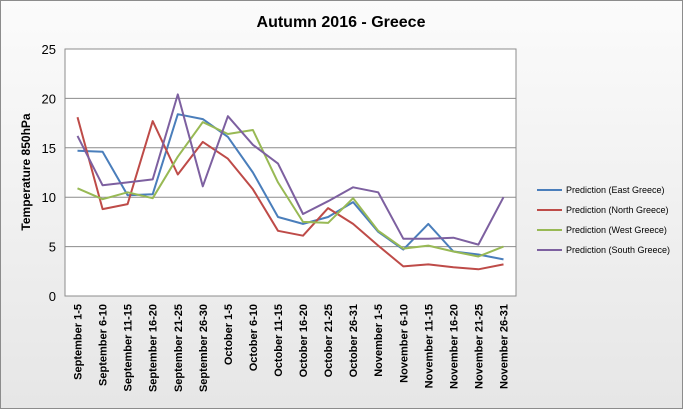 The height and width of the screenshot is (409, 683). Describe the element at coordinates (204, 348) in the screenshot. I see `x-tick-label: September 26-30` at that location.